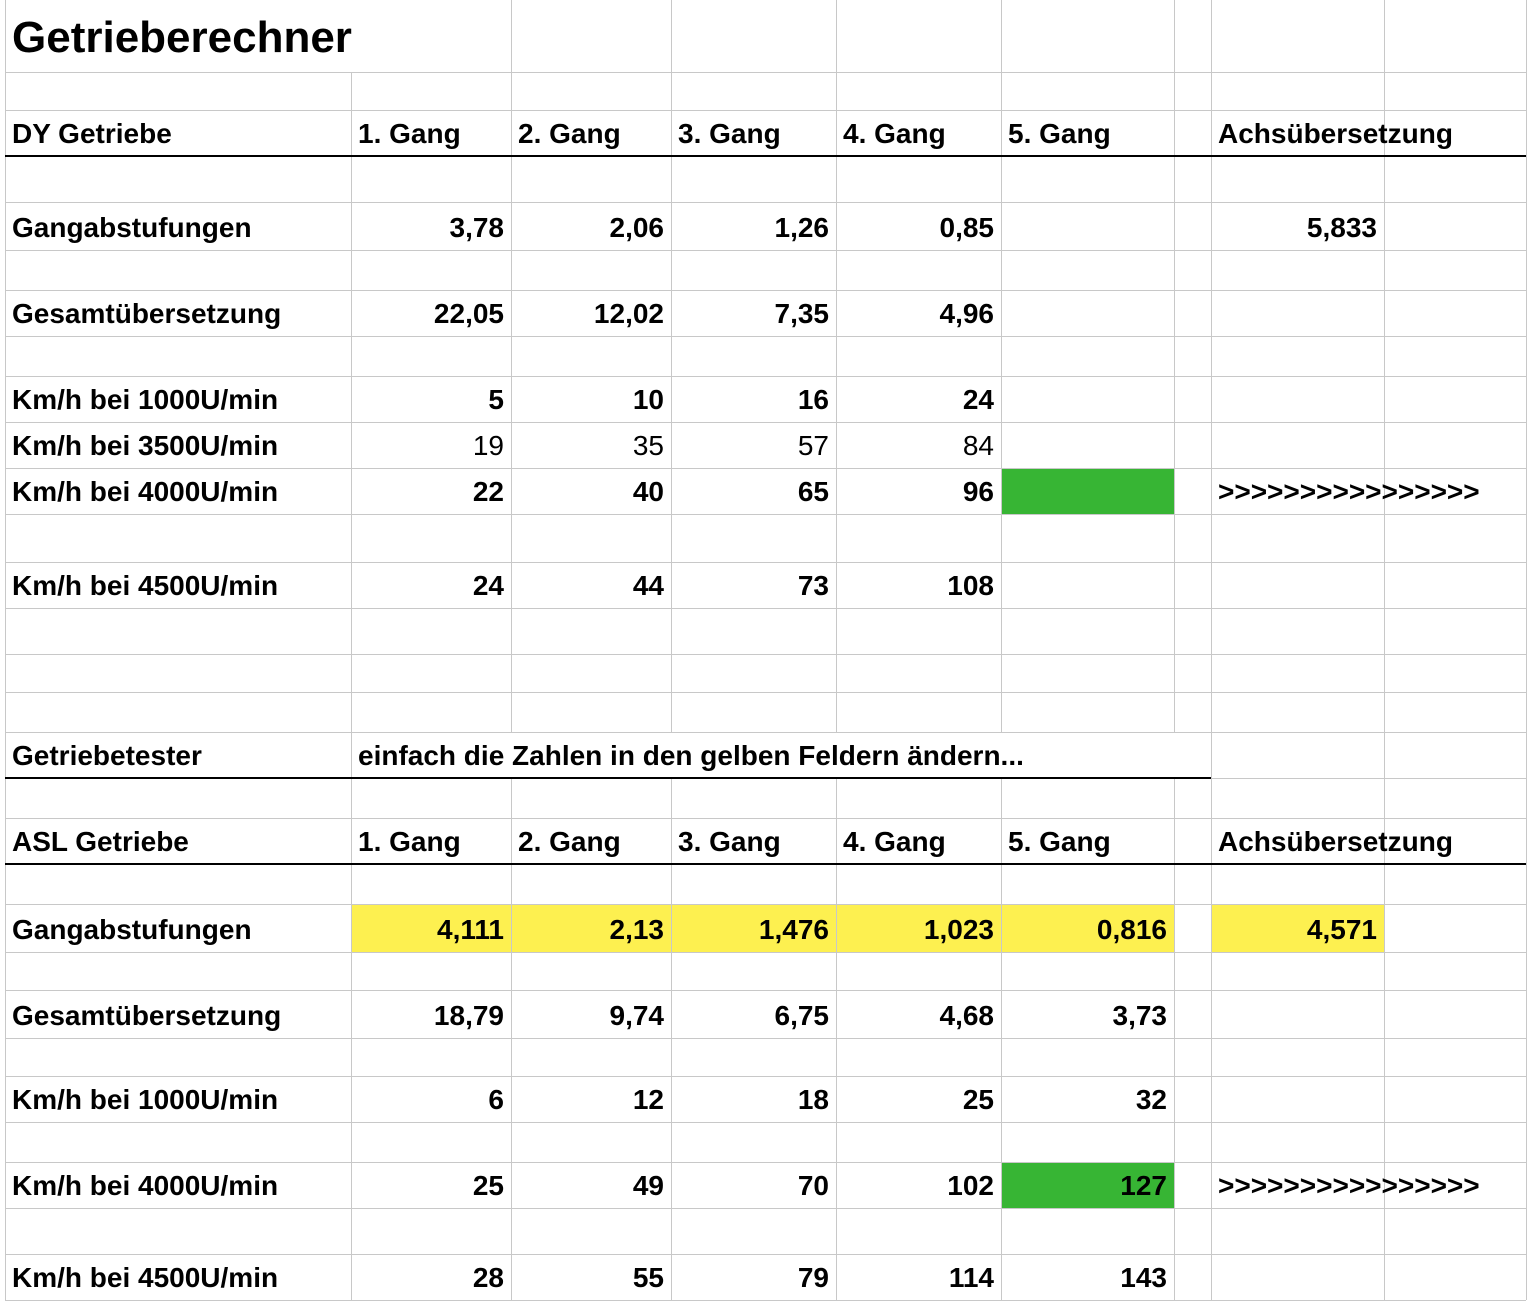  I want to click on column-header: ASL Getriebe, so click(100, 841).